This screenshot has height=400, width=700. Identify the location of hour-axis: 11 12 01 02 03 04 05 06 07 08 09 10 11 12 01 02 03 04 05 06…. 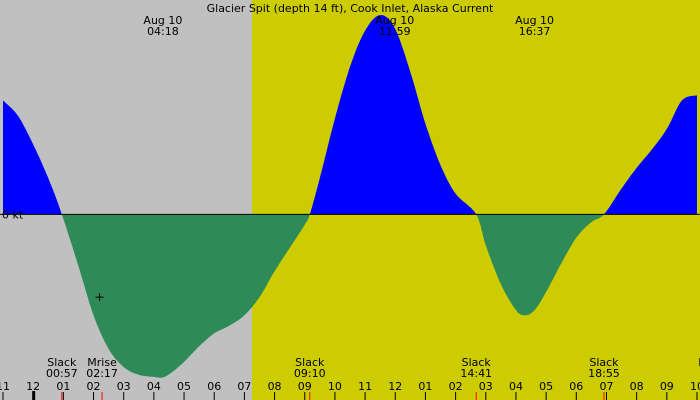
(350, 390).